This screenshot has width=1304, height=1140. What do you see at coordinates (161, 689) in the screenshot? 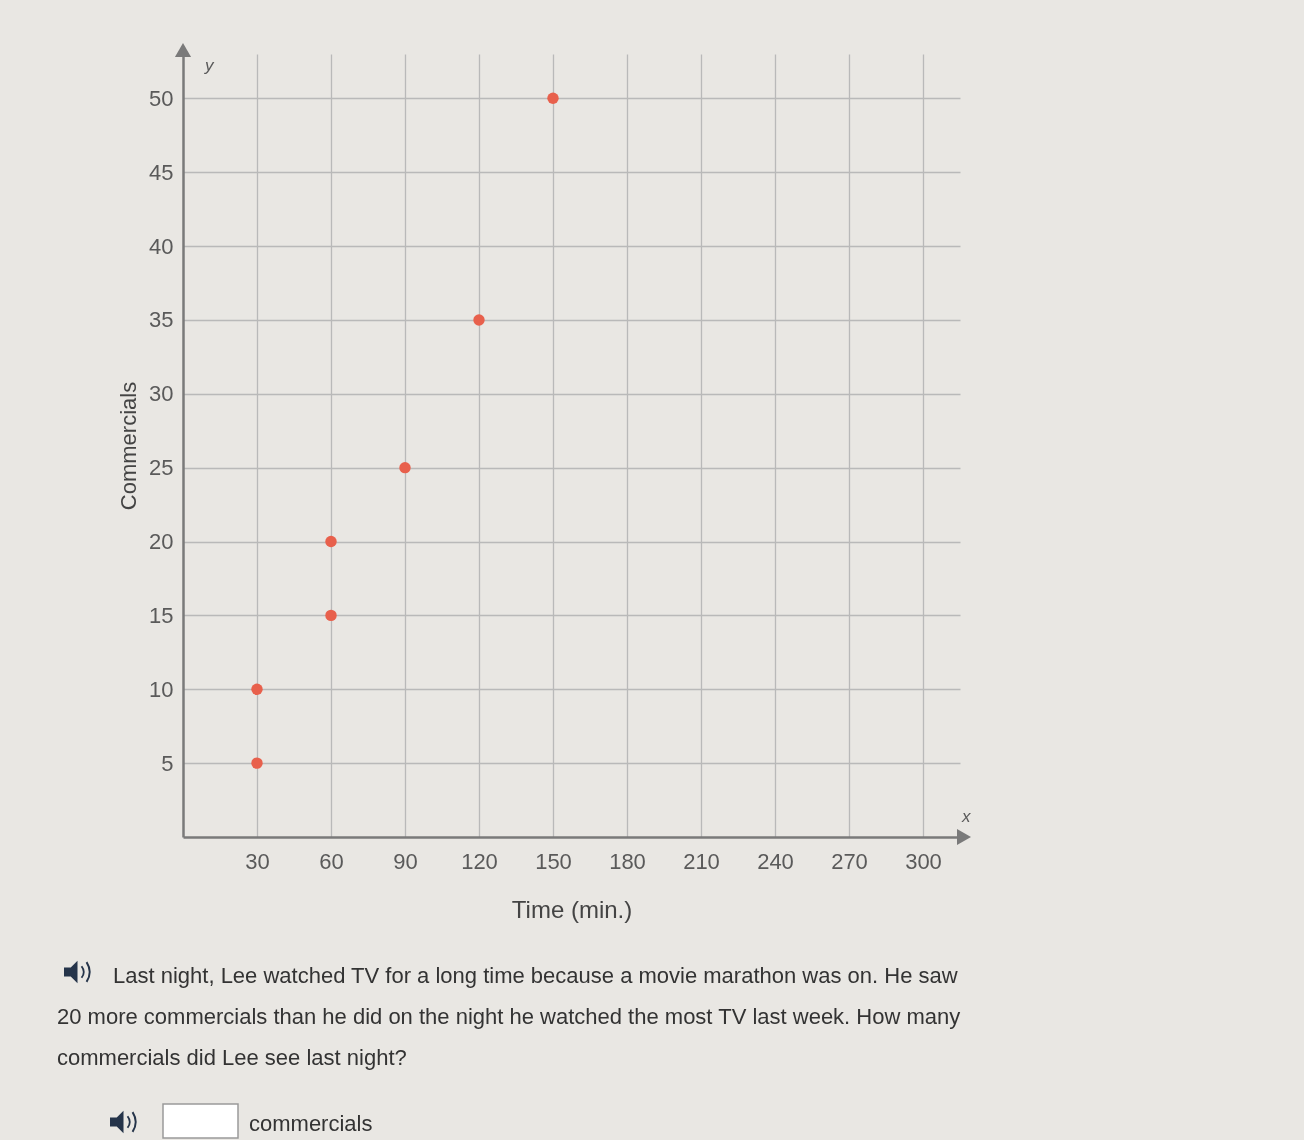
I see `y-tick-label: 10` at bounding box center [161, 689].